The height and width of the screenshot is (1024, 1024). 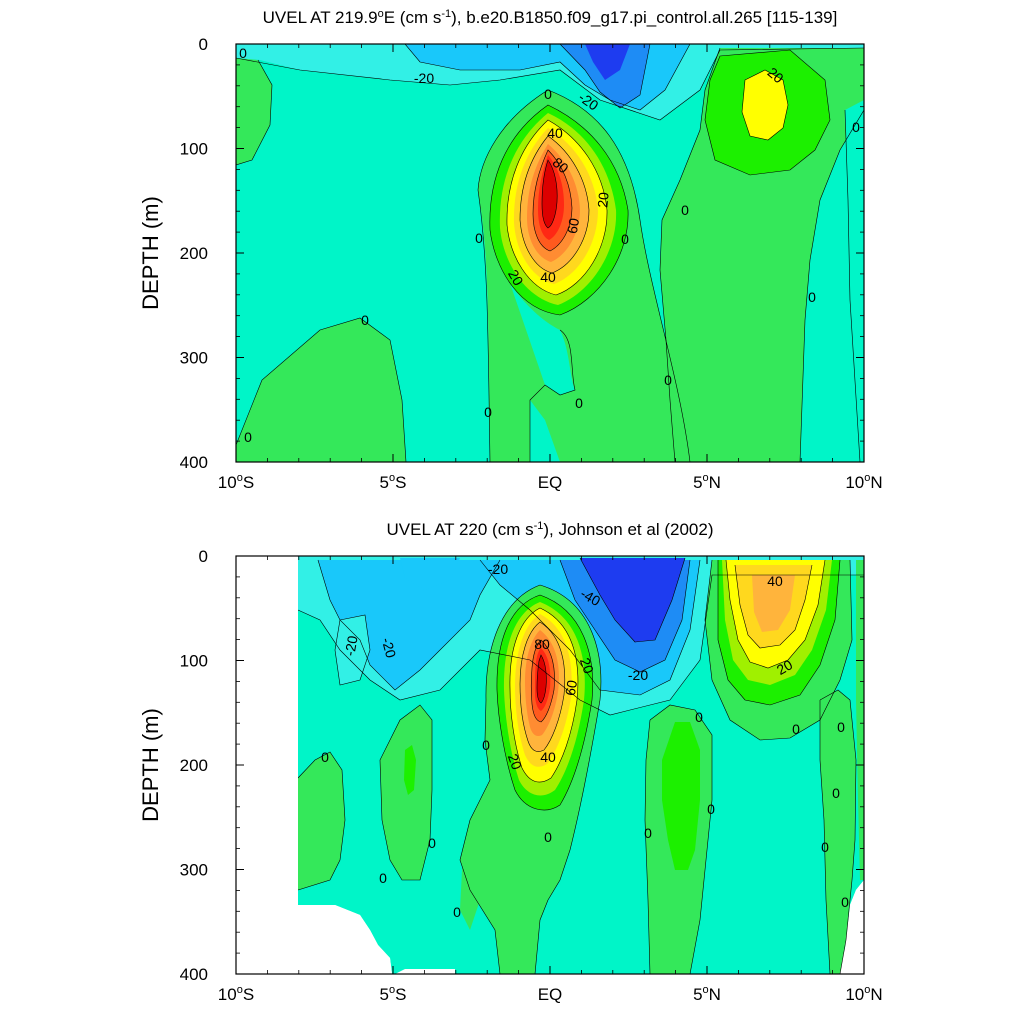 I want to click on ylabel-model: DEPTH (m), so click(x=150, y=253).